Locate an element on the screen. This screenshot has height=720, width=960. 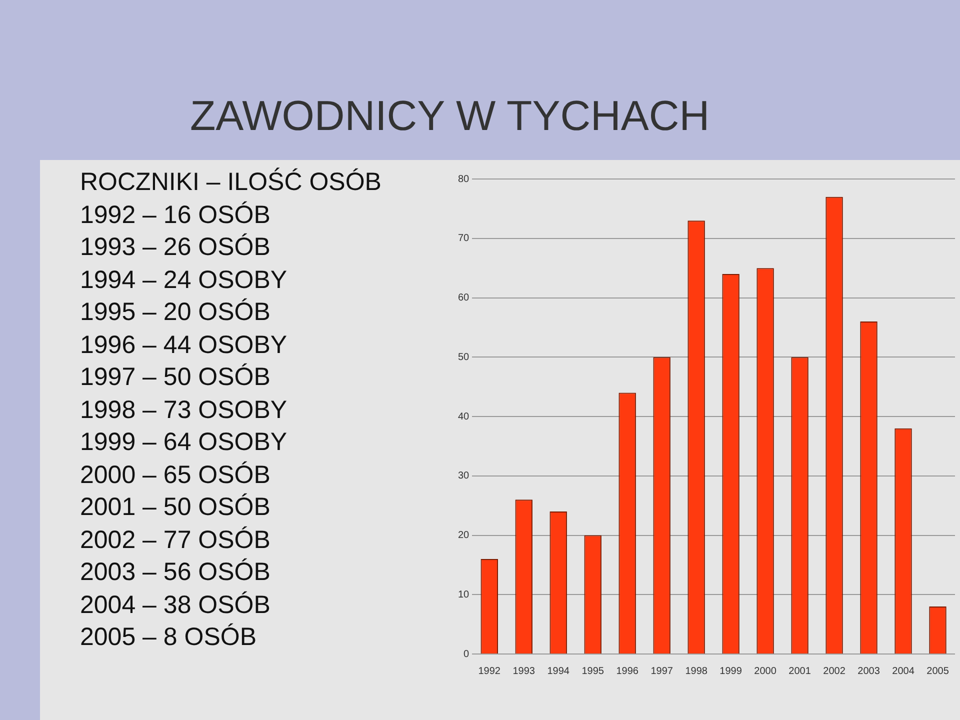
text: 1999 – 64 OSOBY is located at coordinates (184, 442).